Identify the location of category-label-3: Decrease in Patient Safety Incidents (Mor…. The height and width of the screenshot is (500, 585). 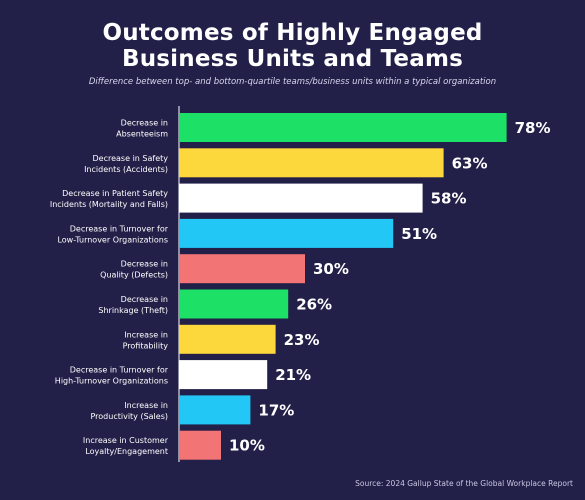
(109, 199).